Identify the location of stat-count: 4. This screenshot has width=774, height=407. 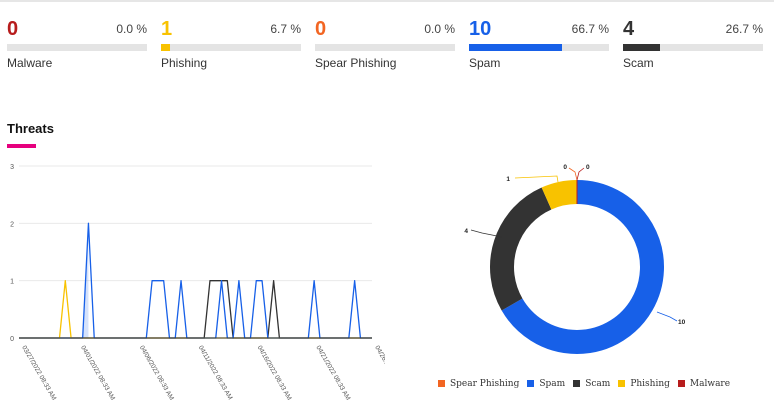
(629, 29).